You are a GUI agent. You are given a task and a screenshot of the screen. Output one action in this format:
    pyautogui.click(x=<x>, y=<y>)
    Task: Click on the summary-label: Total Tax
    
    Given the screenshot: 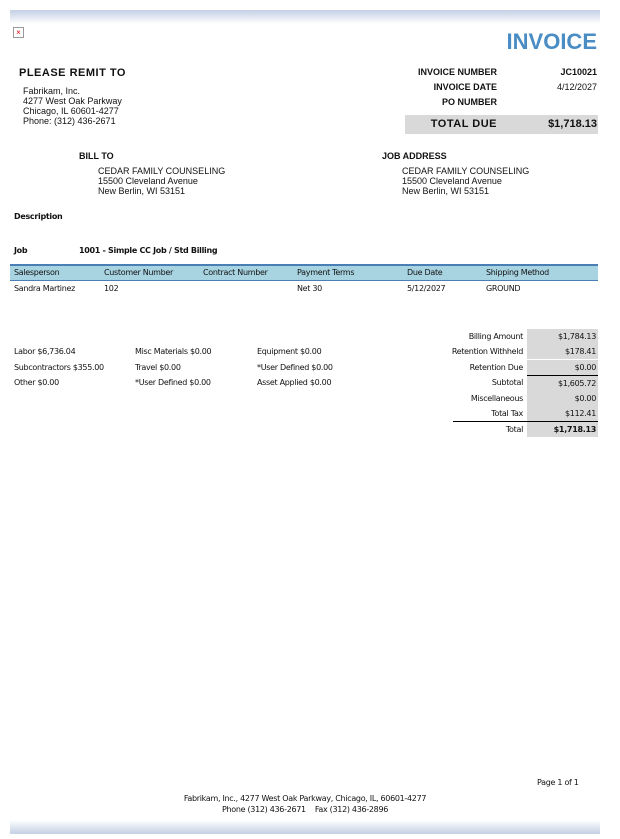 What is the action you would take?
    pyautogui.click(x=507, y=413)
    